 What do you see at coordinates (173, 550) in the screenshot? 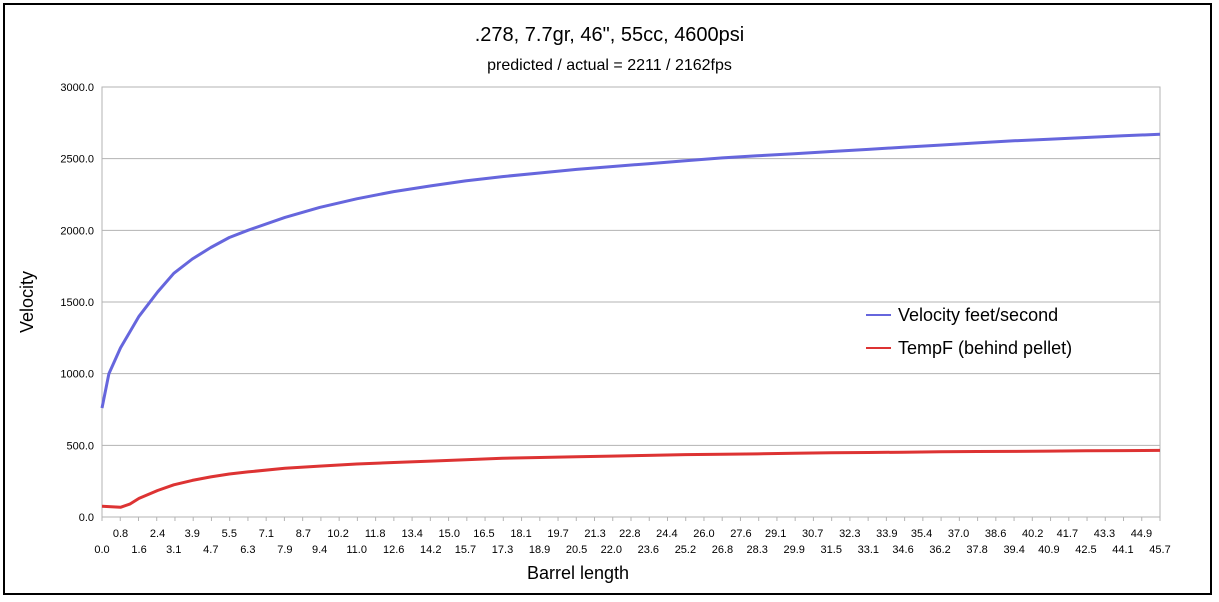
I see `x-tick-label: 3.1` at bounding box center [173, 550].